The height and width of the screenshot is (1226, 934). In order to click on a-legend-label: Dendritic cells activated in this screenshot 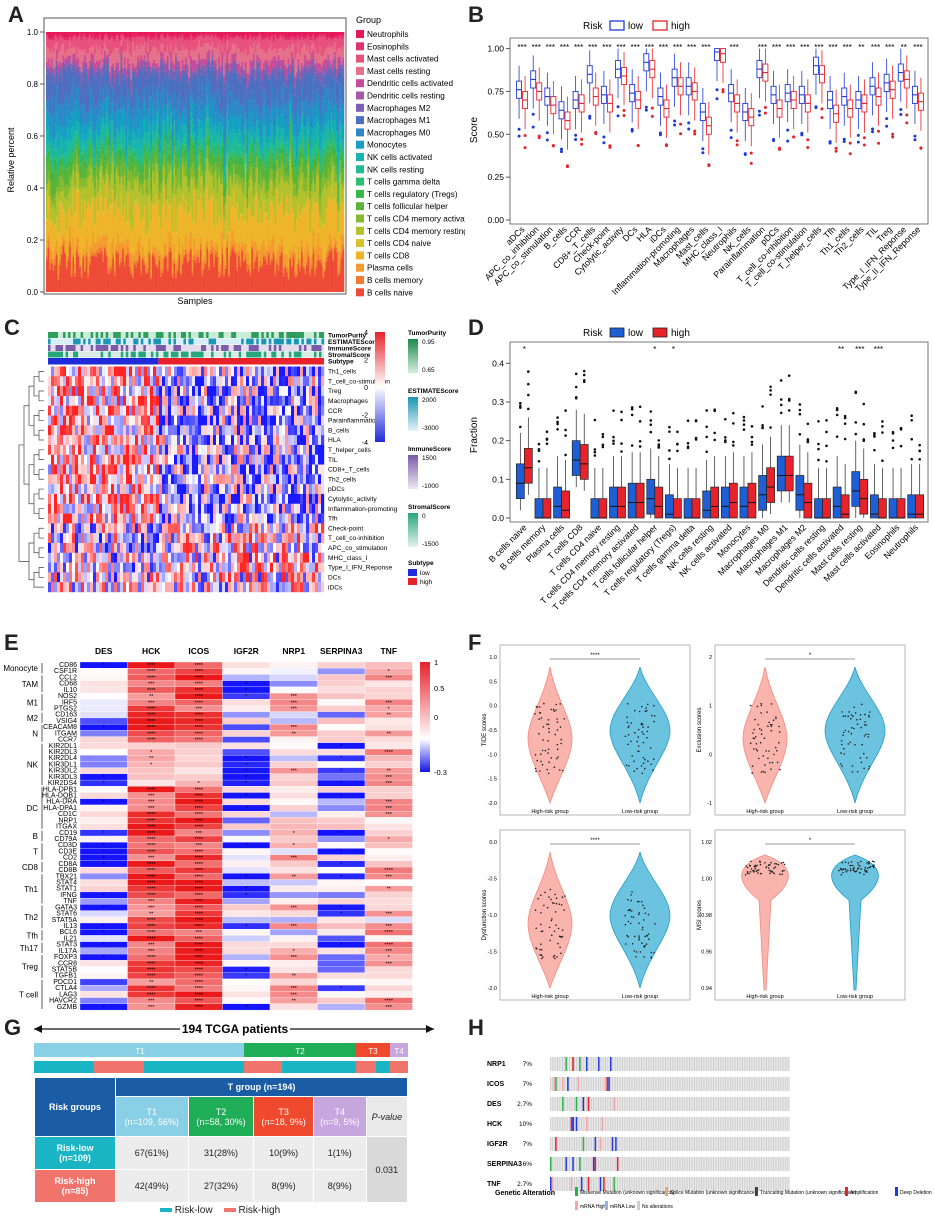, I will do `click(410, 83)`.